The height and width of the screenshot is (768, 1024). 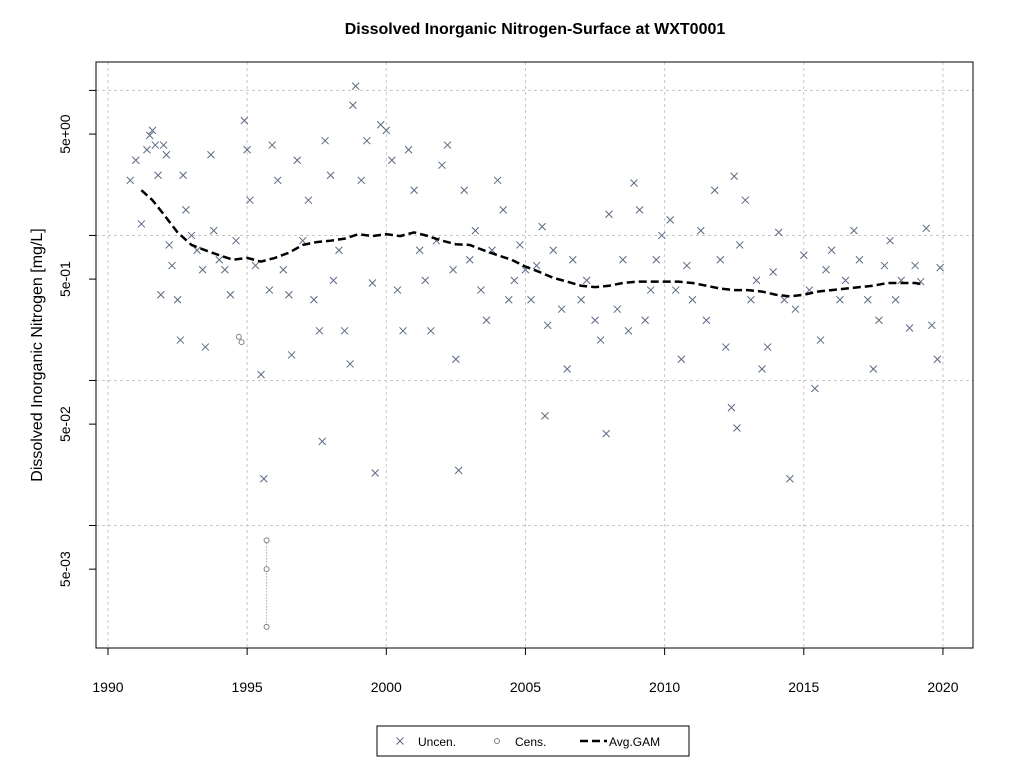 I want to click on x-tick-label: 1990, so click(x=107, y=687).